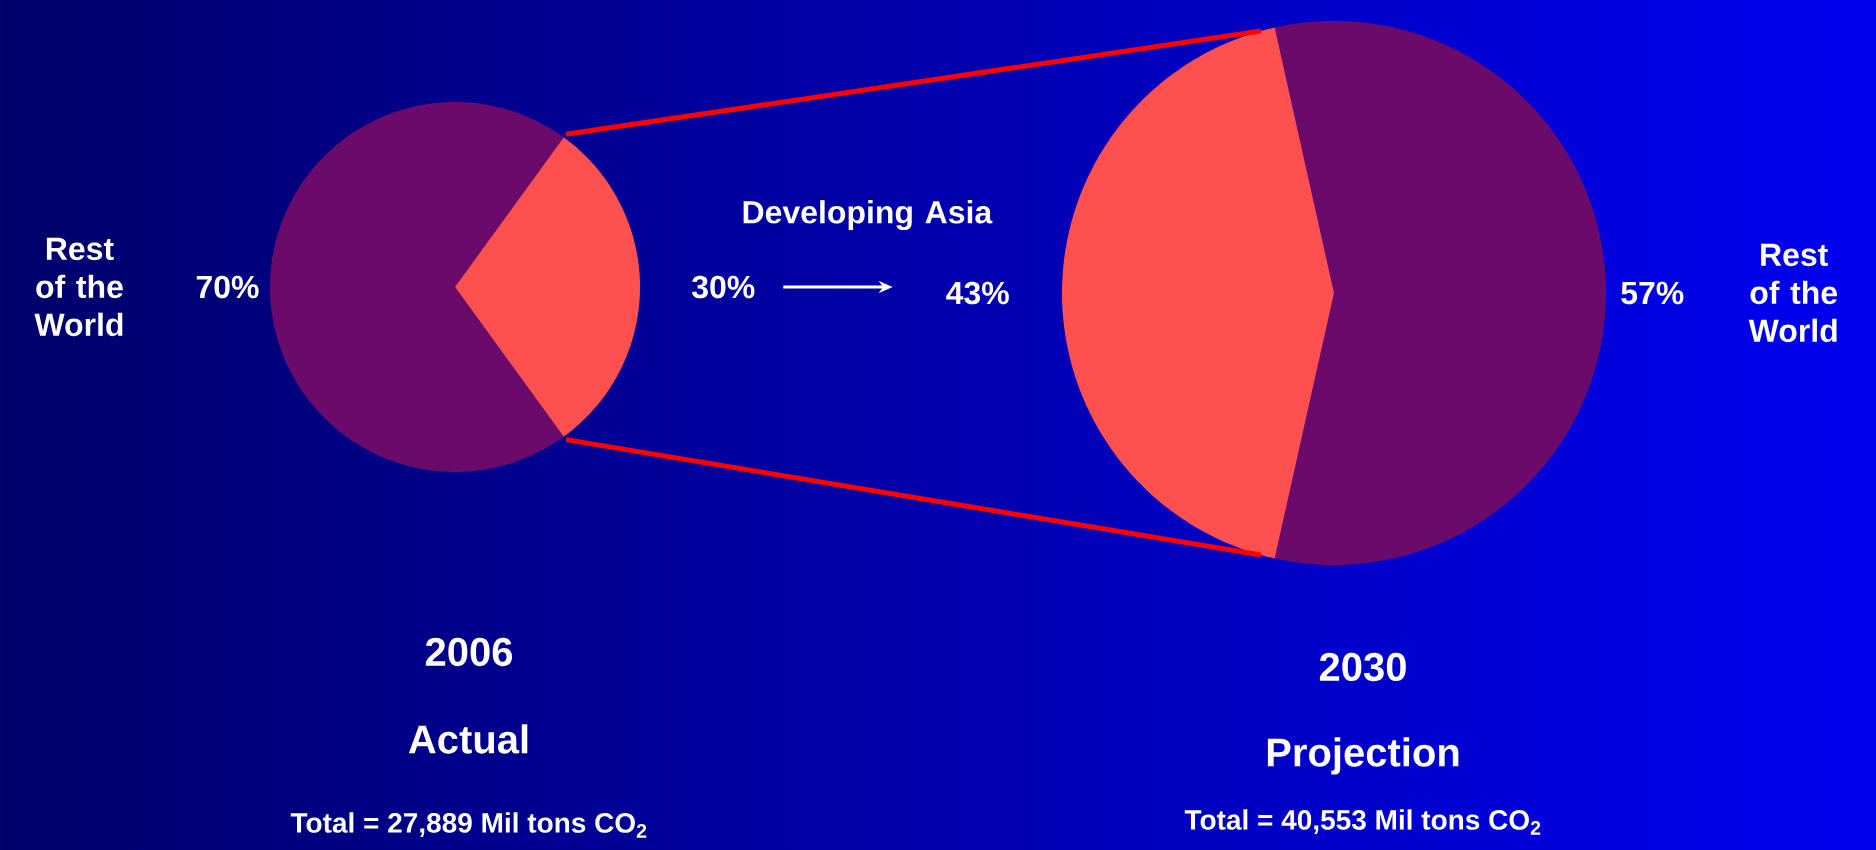  I want to click on text: 2006, so click(469, 652).